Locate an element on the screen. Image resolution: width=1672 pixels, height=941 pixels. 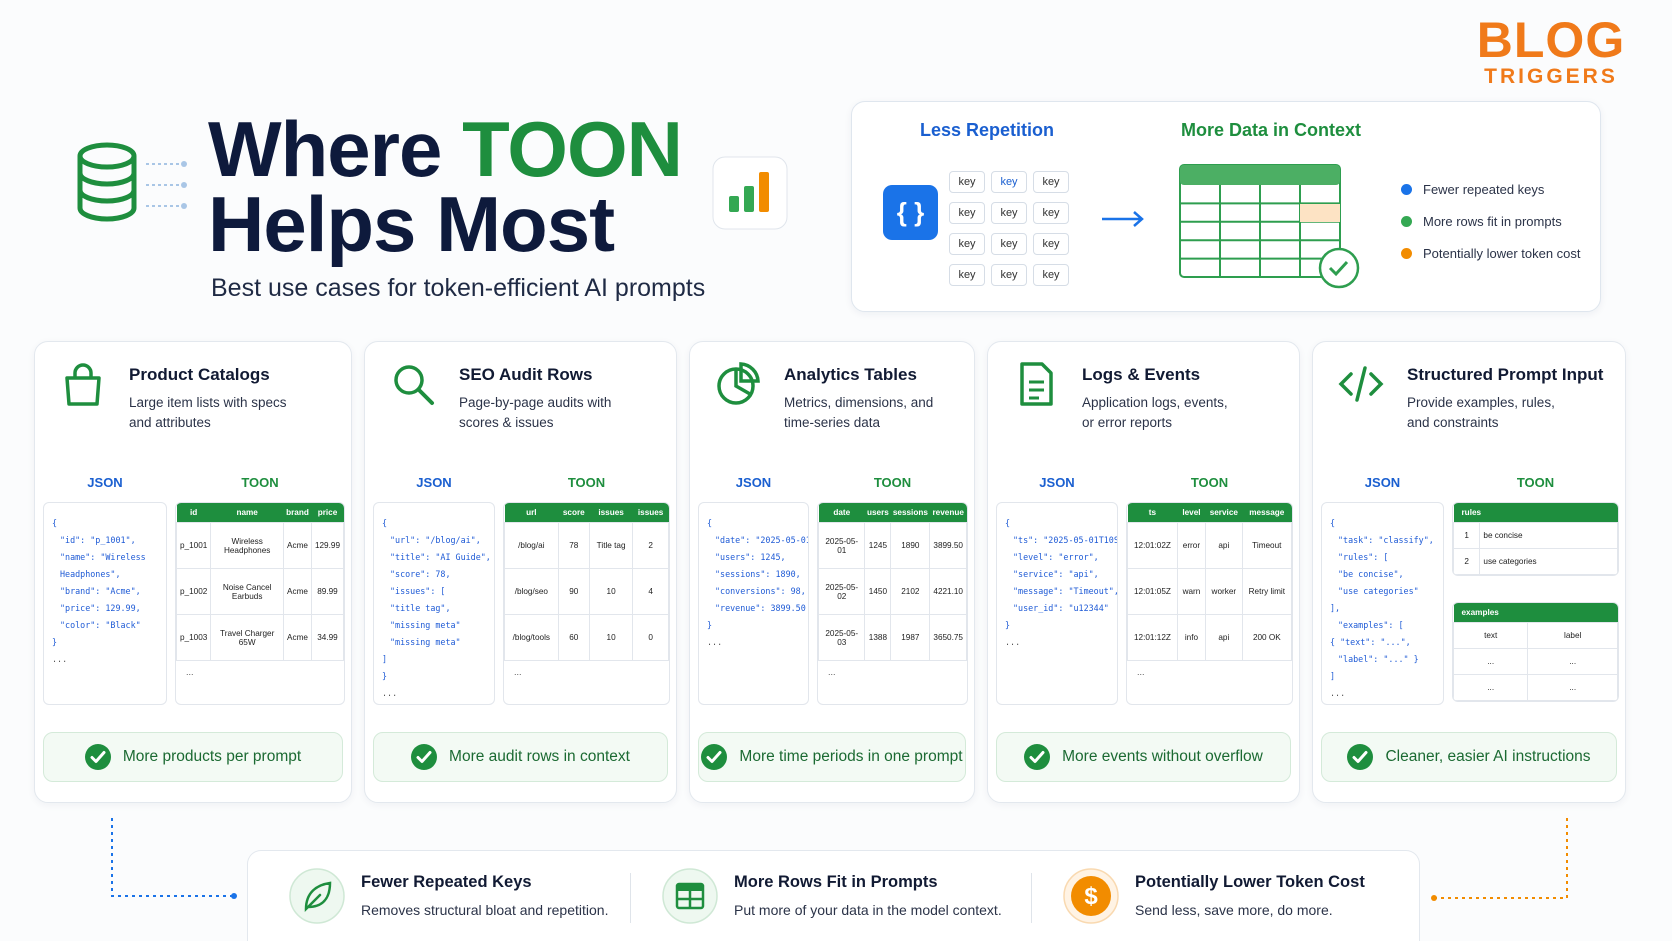
table-cell: /blog/ai is located at coordinates (531, 545).